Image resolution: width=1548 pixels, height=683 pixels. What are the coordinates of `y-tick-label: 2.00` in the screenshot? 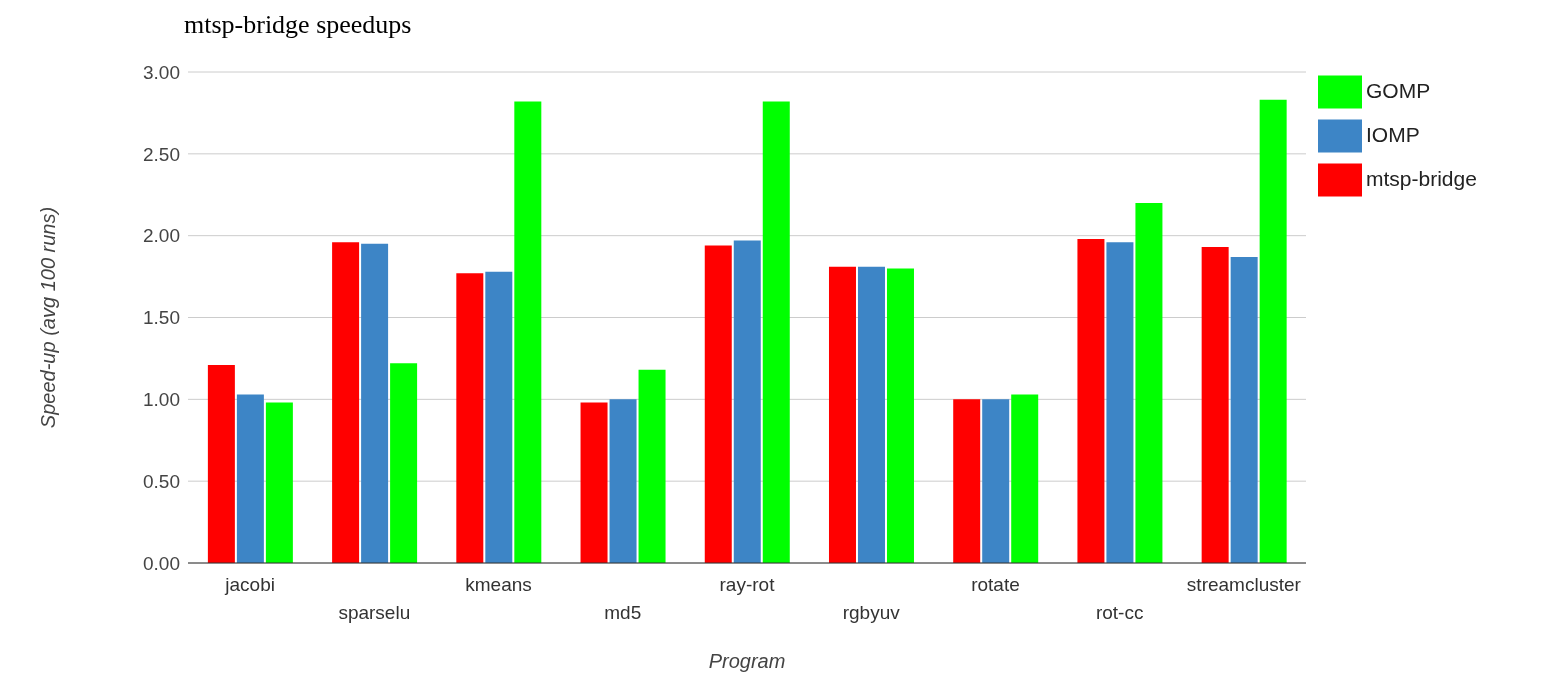 It's located at (161, 236).